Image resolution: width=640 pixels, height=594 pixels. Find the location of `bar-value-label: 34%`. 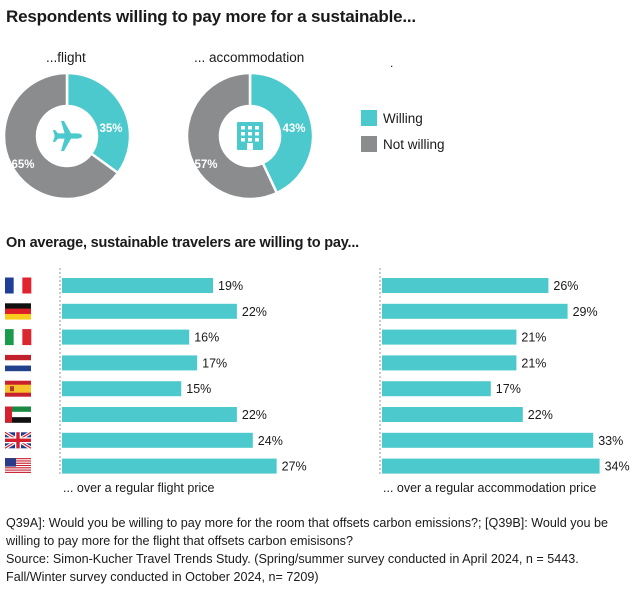

bar-value-label: 34% is located at coordinates (617, 467).